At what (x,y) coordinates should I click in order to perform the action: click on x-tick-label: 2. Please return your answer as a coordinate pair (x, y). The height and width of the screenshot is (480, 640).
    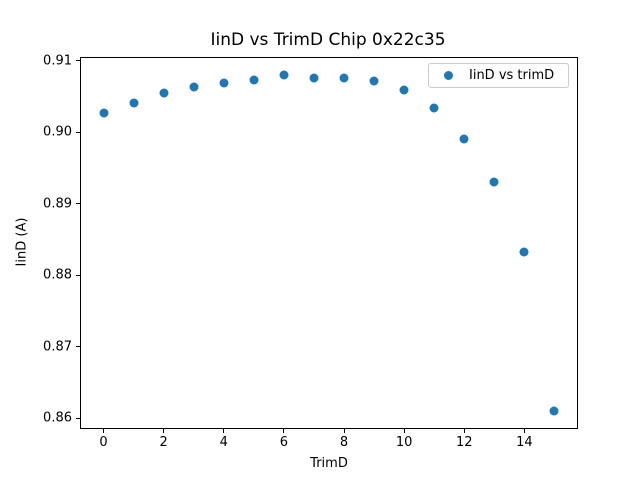
    Looking at the image, I should click on (163, 442).